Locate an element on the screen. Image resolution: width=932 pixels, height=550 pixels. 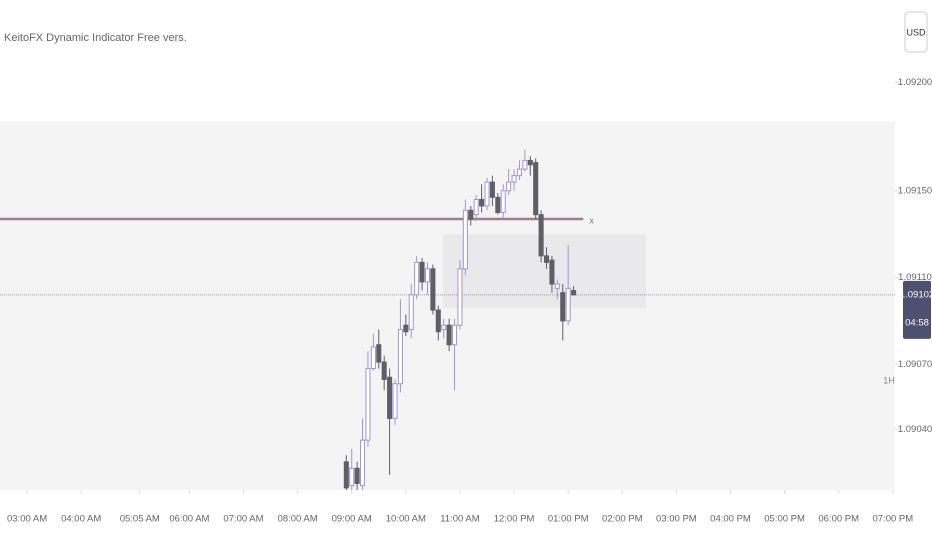
y-tick-label: 1.09150 is located at coordinates (915, 190).